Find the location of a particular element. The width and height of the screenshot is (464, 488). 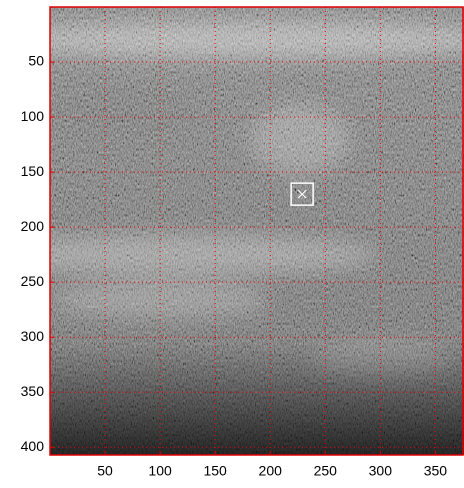

y-tick-label: 200 is located at coordinates (33, 226).